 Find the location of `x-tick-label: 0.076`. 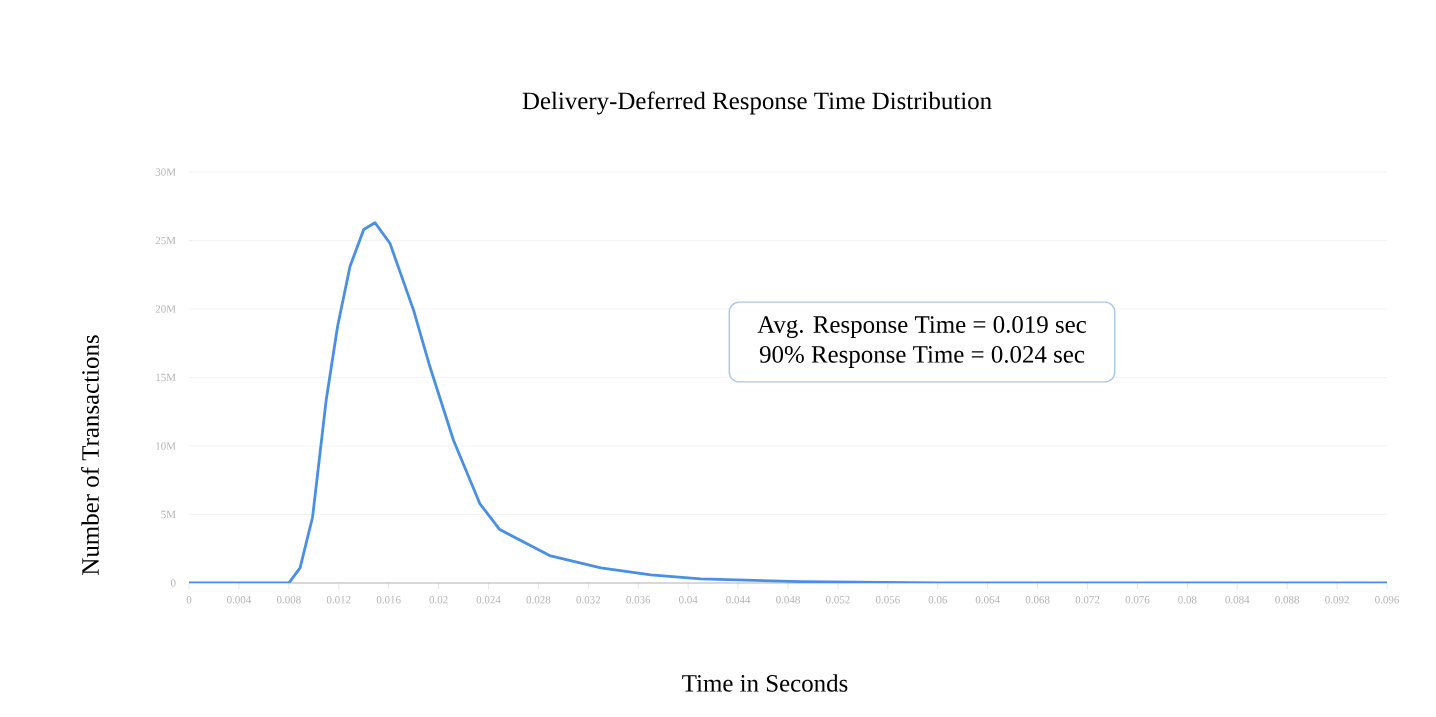

x-tick-label: 0.076 is located at coordinates (1137, 600).